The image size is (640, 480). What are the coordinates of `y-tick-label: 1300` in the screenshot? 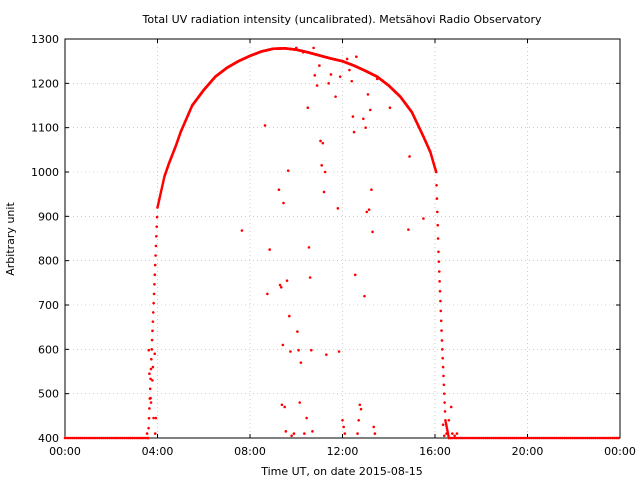 It's located at (45, 39).